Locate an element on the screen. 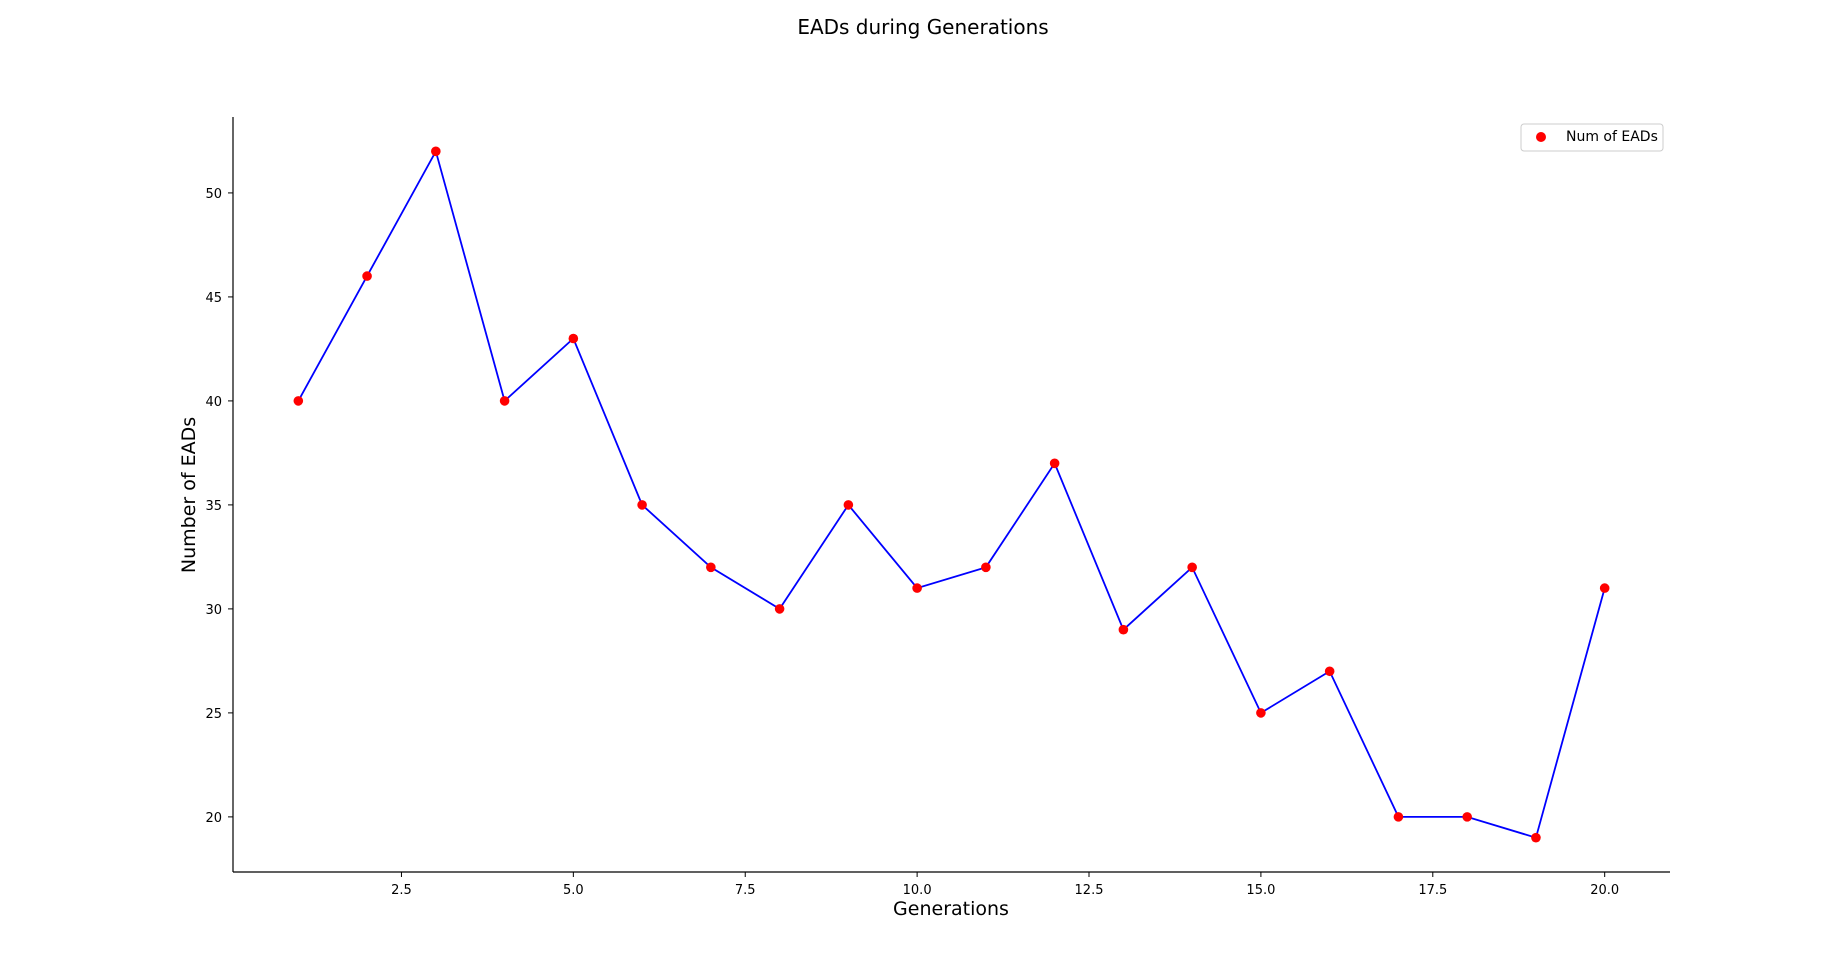 Image resolution: width=1846 pixels, height=974 pixels. y-axis-ticks: 20 25 30 35 40 45 50 is located at coordinates (219, 506).